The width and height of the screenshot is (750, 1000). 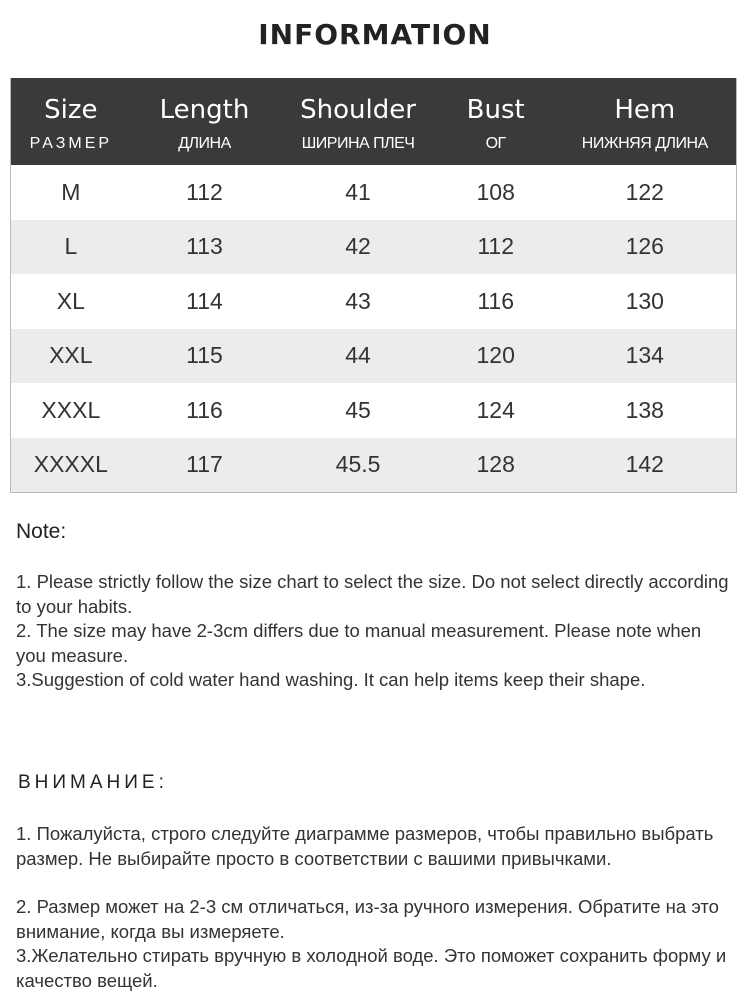 What do you see at coordinates (373, 246) in the screenshot?
I see `table-row: L 113 42 112 126` at bounding box center [373, 246].